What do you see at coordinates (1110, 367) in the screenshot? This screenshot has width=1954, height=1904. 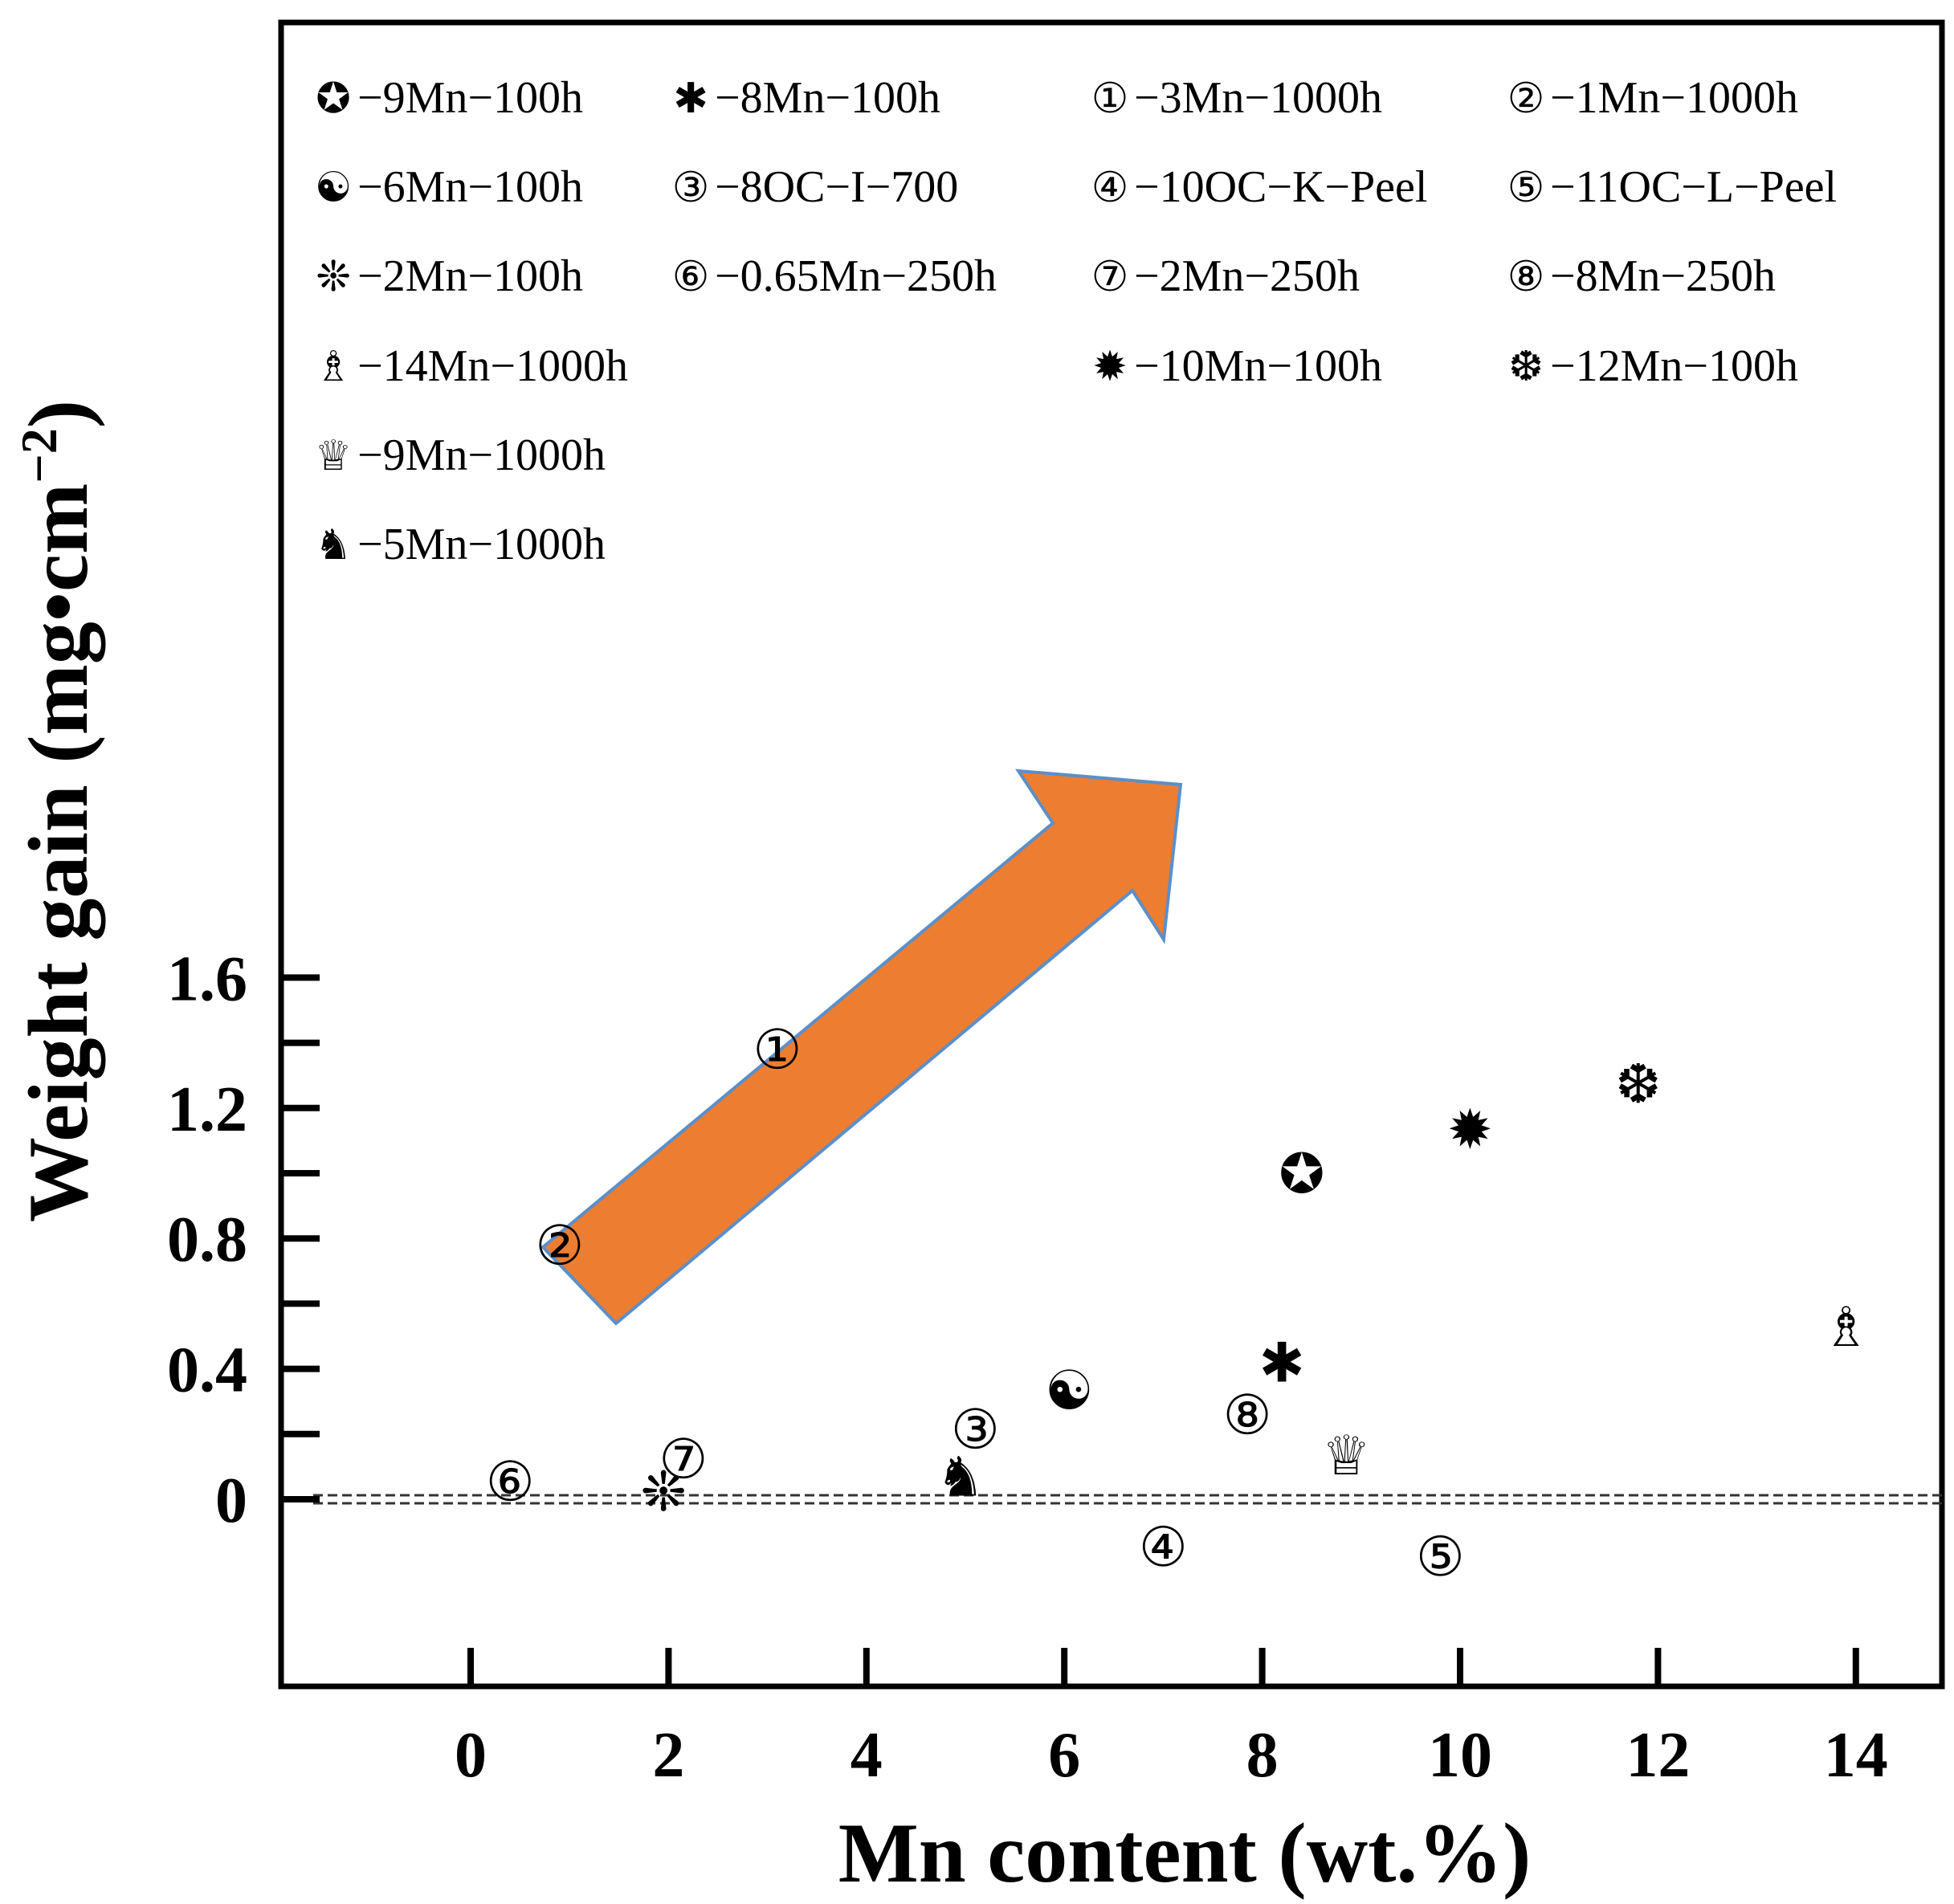 I see `legend-symbol: ✹` at bounding box center [1110, 367].